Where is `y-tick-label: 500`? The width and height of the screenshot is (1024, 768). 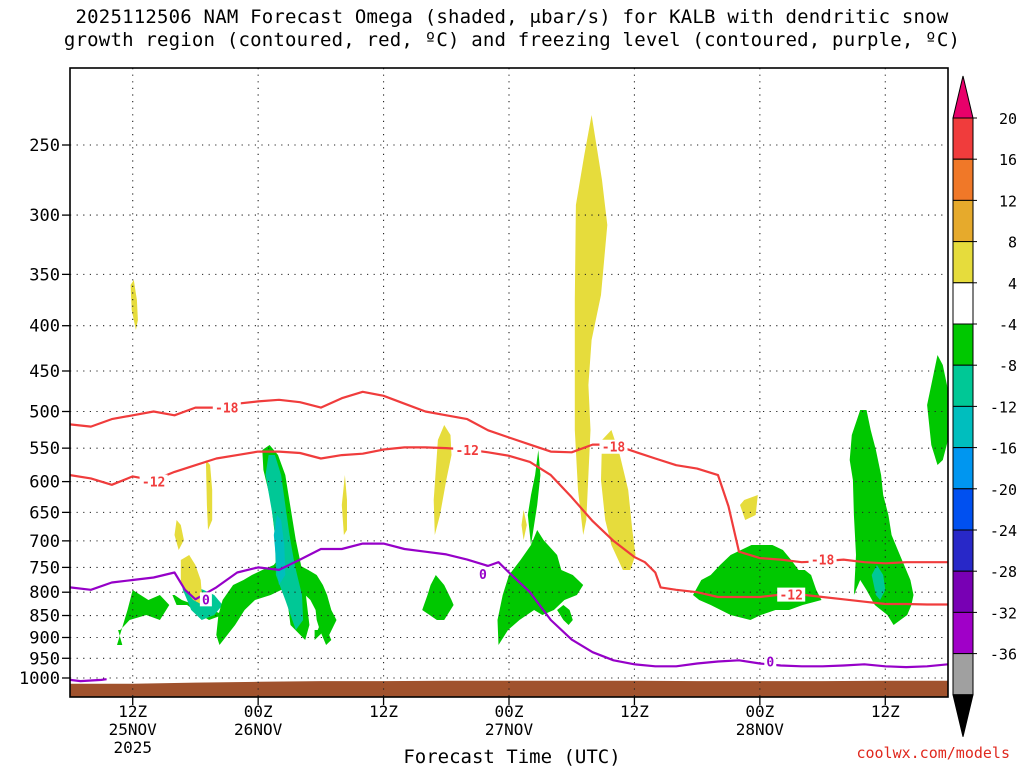 y-tick-label: 500 is located at coordinates (44, 413).